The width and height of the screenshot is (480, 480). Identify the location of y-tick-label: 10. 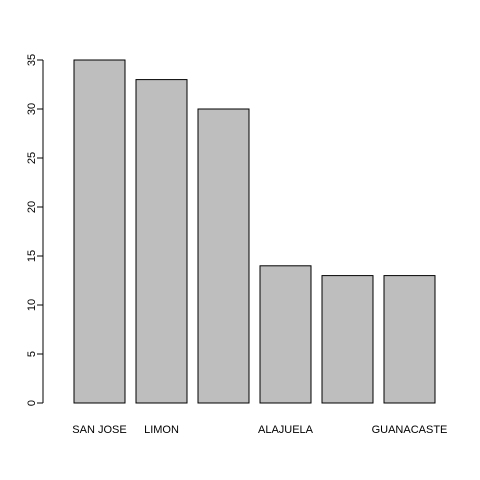
(32, 305).